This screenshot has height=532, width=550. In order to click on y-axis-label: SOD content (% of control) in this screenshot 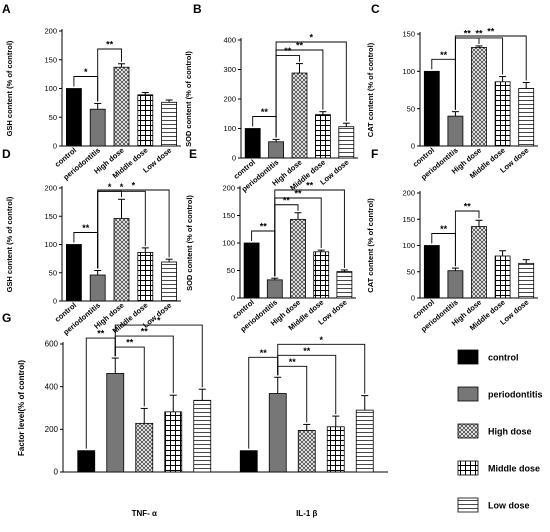, I will do `click(188, 99)`.